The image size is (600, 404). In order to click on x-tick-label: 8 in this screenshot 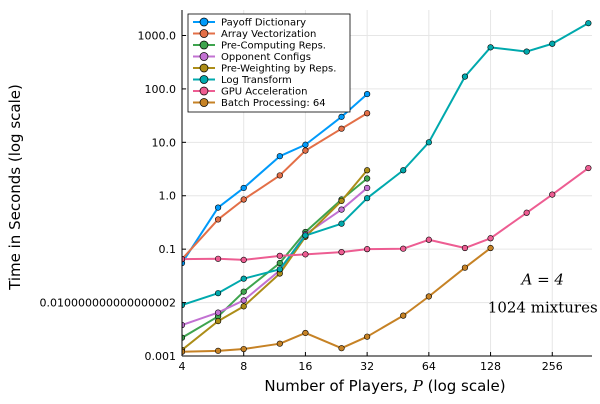, I will do `click(243, 366)`.